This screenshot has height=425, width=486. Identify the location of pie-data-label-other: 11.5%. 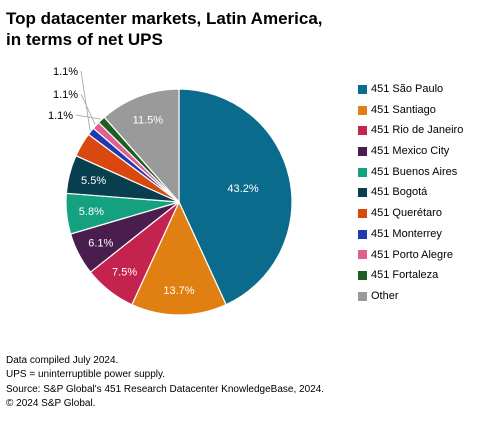
(148, 121).